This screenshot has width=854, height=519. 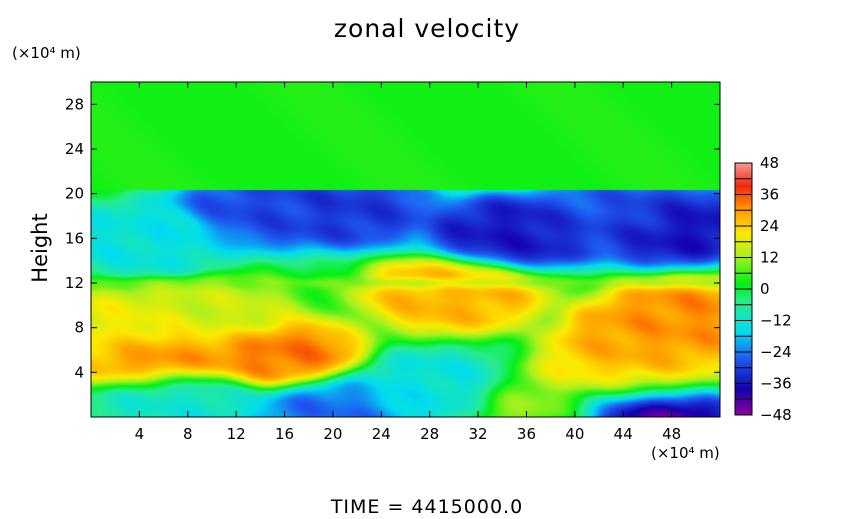 I want to click on colorbar-tick-label: −24, so click(x=776, y=352).